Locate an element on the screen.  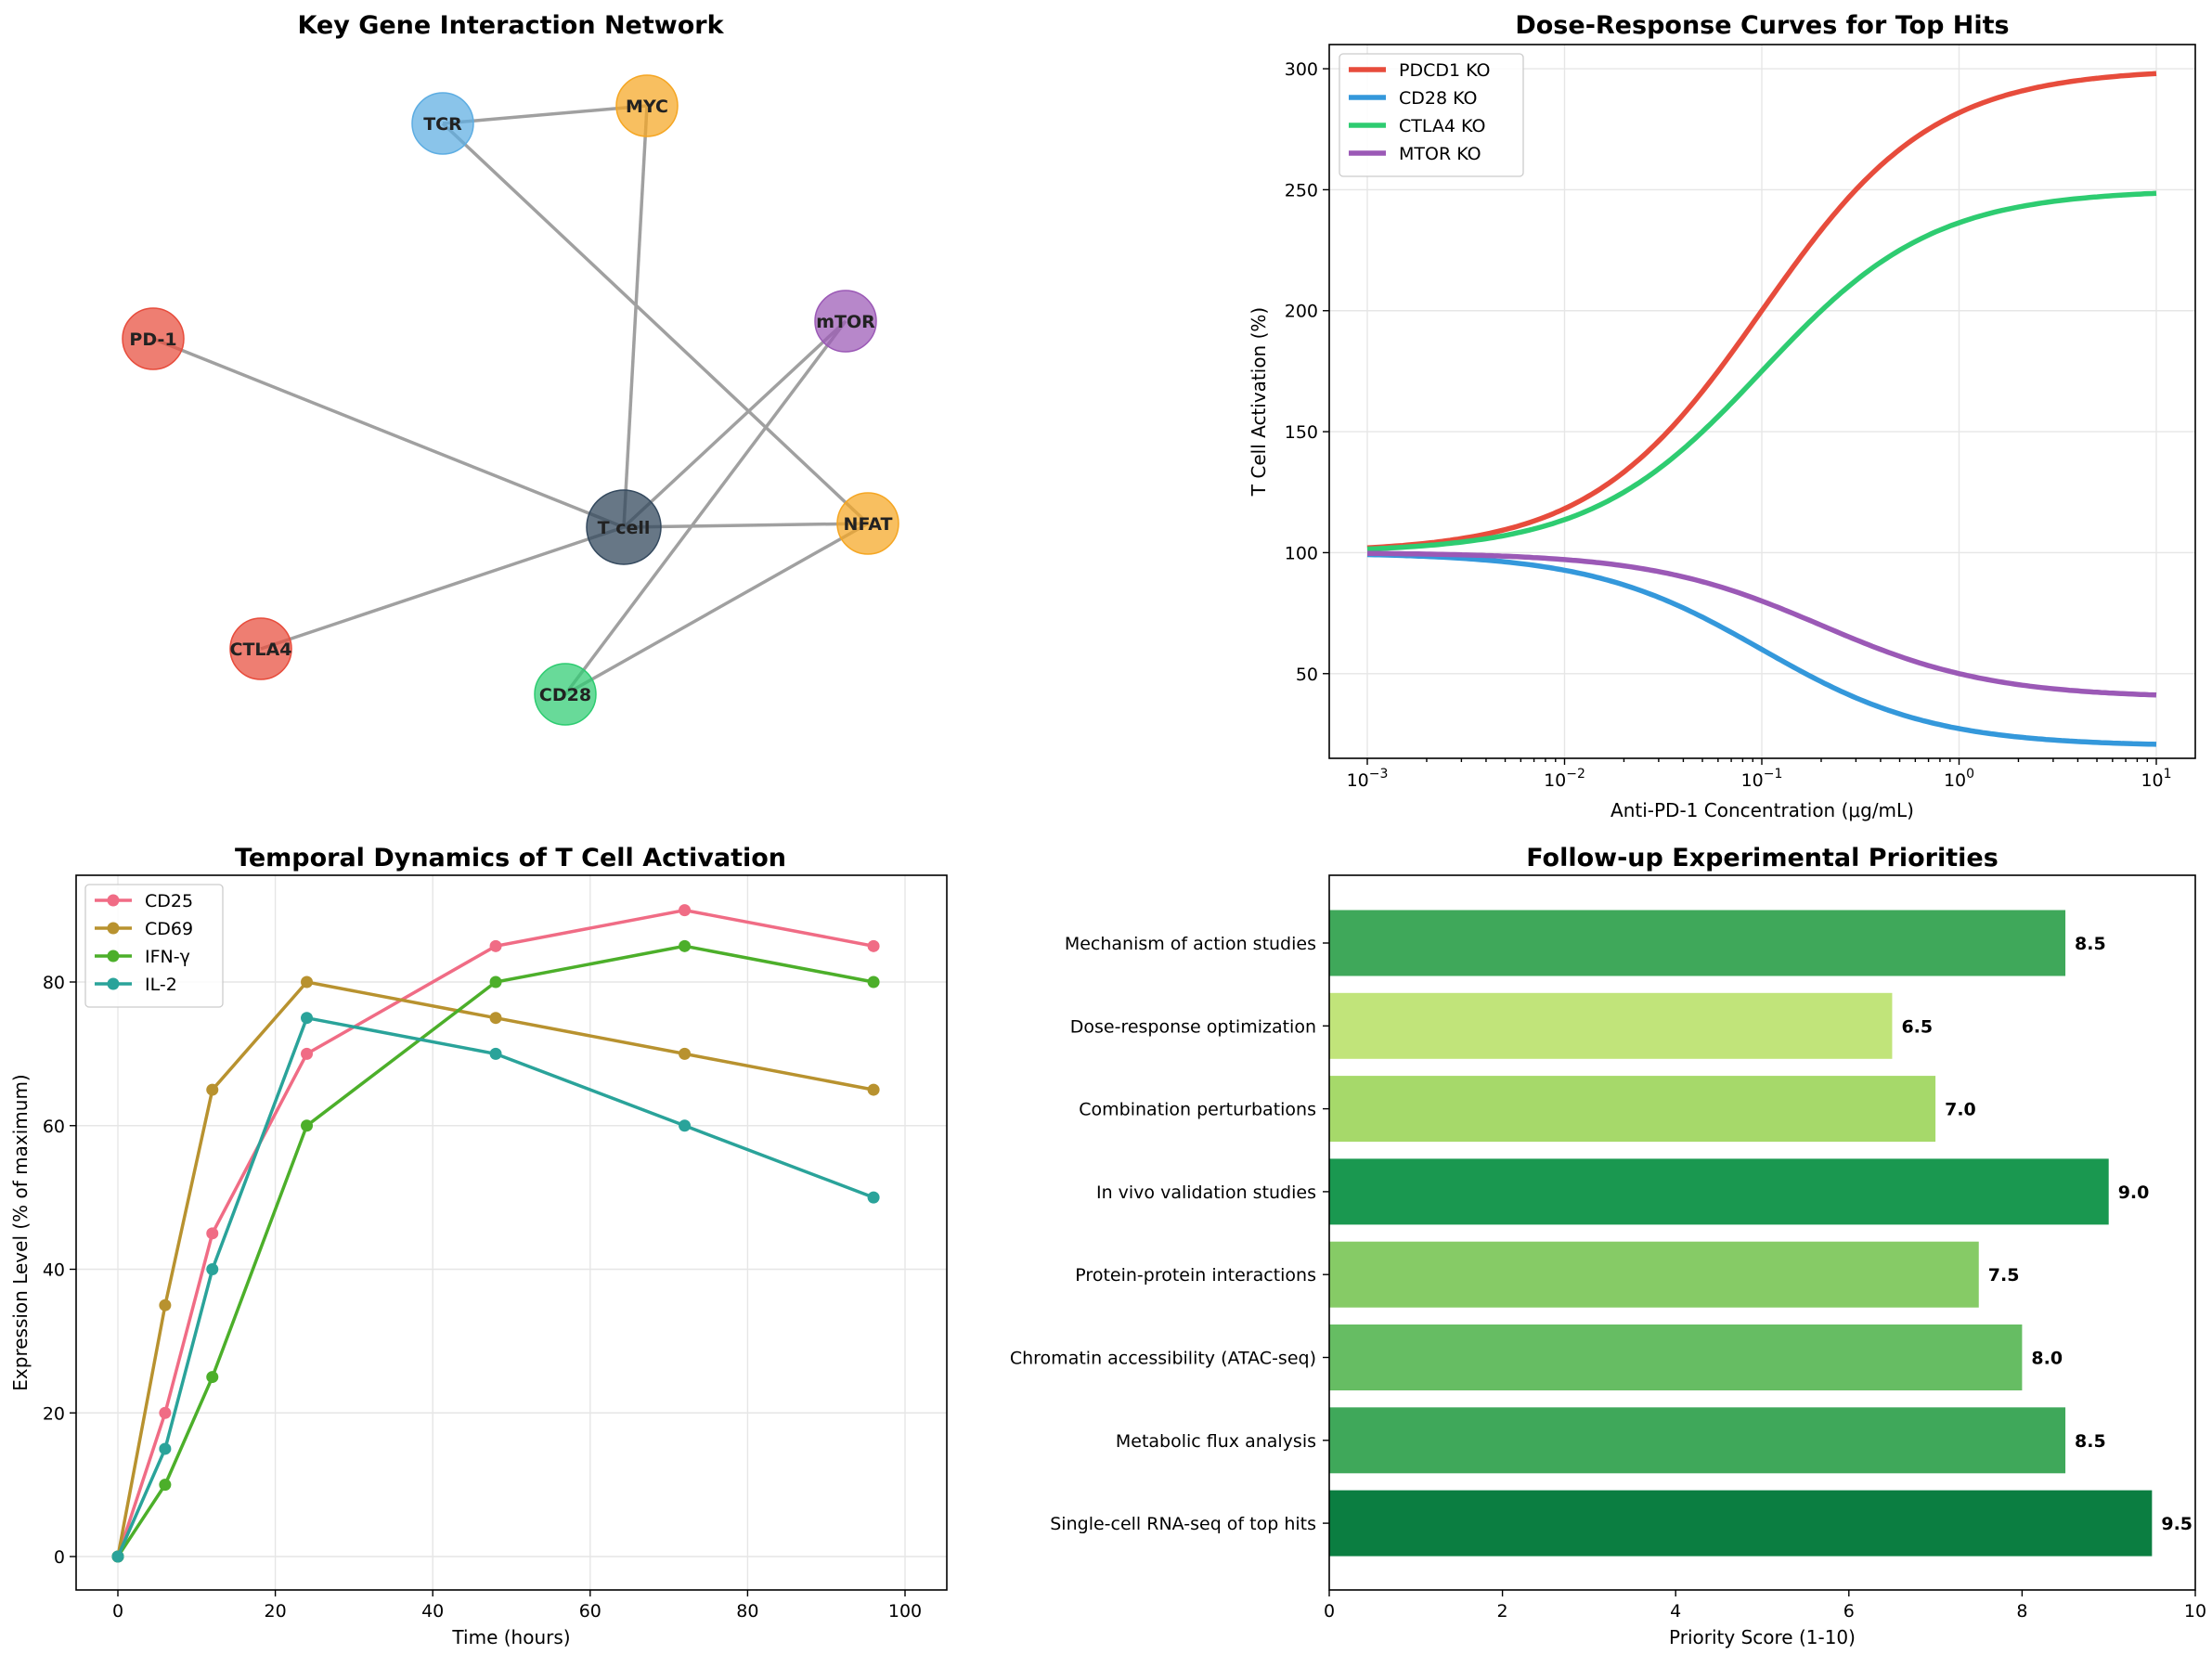
y-tick-label: 0 is located at coordinates (59, 1557).